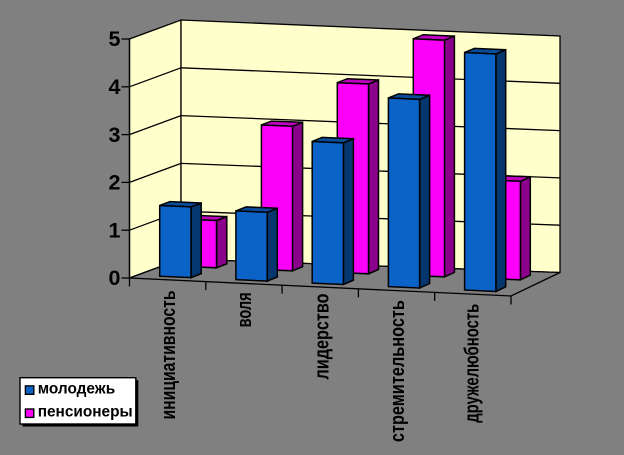  I want to click on svg-text: 5, so click(115, 39).